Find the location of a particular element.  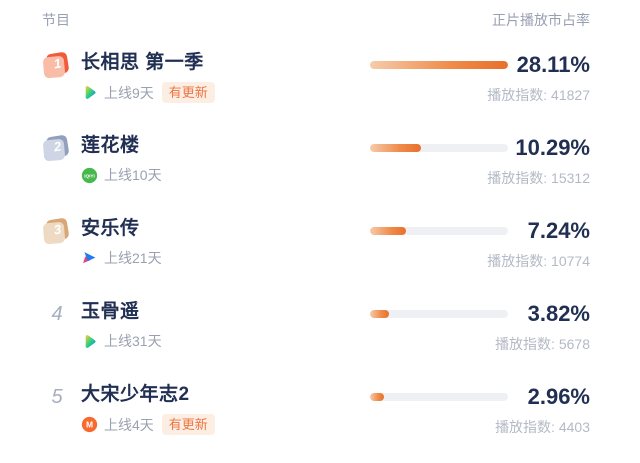

table-row: 2 莲花楼 iQIYI 上线10天 10.29% 播放指数: 15312 is located at coordinates (316, 160).